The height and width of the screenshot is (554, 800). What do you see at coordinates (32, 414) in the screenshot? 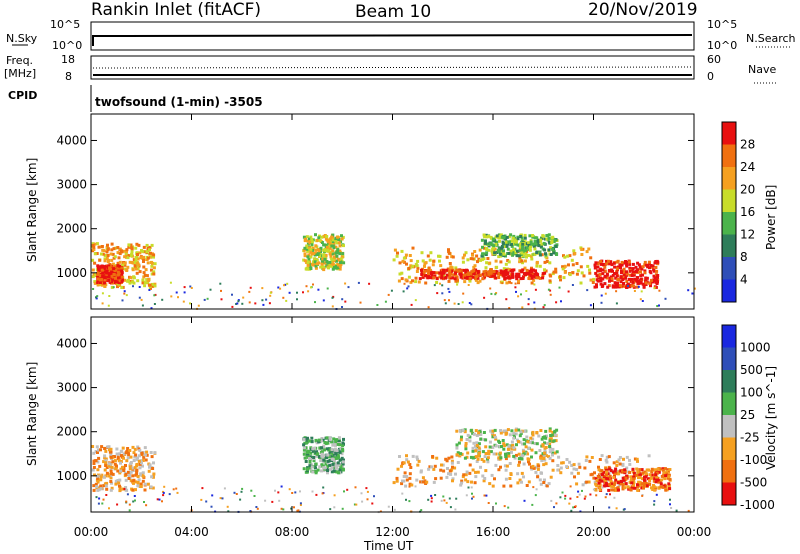
I see `velocity-y-axis-title: Slant Range [km]` at bounding box center [32, 414].